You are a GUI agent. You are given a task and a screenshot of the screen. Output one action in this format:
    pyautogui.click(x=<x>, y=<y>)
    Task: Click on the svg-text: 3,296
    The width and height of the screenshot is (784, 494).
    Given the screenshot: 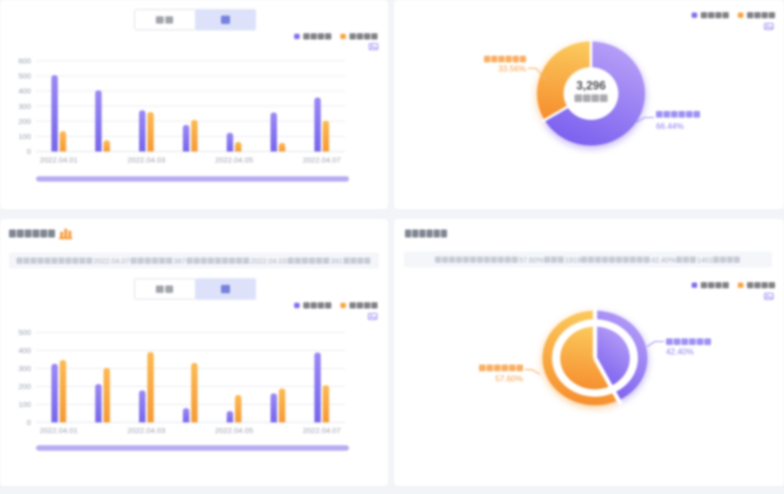 What is the action you would take?
    pyautogui.click(x=591, y=85)
    